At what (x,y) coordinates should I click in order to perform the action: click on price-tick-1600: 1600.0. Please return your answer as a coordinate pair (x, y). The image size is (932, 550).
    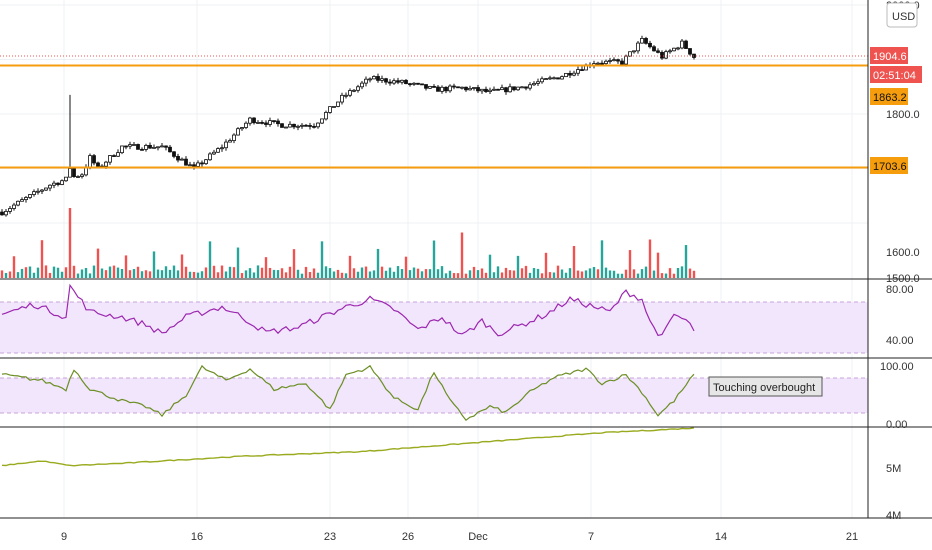
    Looking at the image, I should click on (903, 253).